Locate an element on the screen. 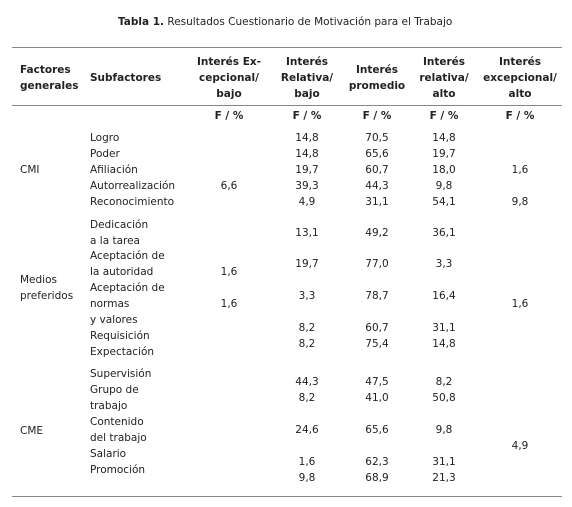 This screenshot has width=572, height=507. subfactor-label: Requisición is located at coordinates (120, 336).